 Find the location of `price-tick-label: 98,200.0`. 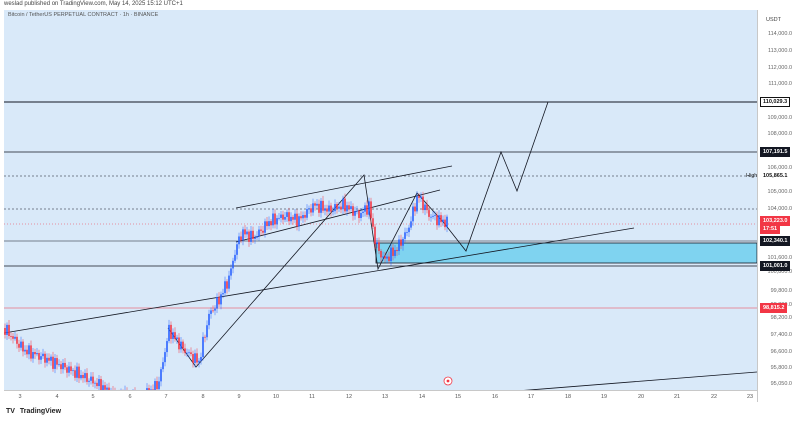

price-tick-label: 98,200.0 is located at coordinates (781, 318).